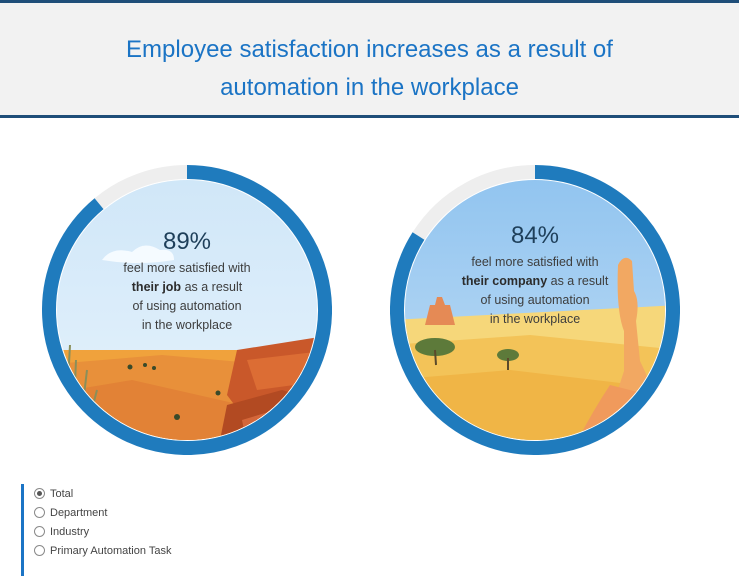  I want to click on radio-selected-icon, so click(39, 493).